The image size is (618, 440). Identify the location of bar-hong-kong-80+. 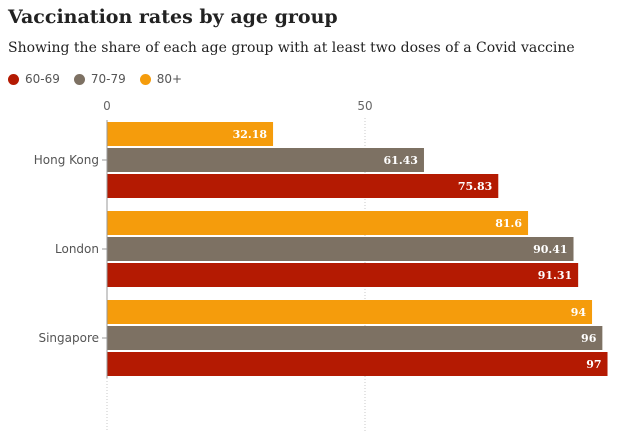
(190, 134).